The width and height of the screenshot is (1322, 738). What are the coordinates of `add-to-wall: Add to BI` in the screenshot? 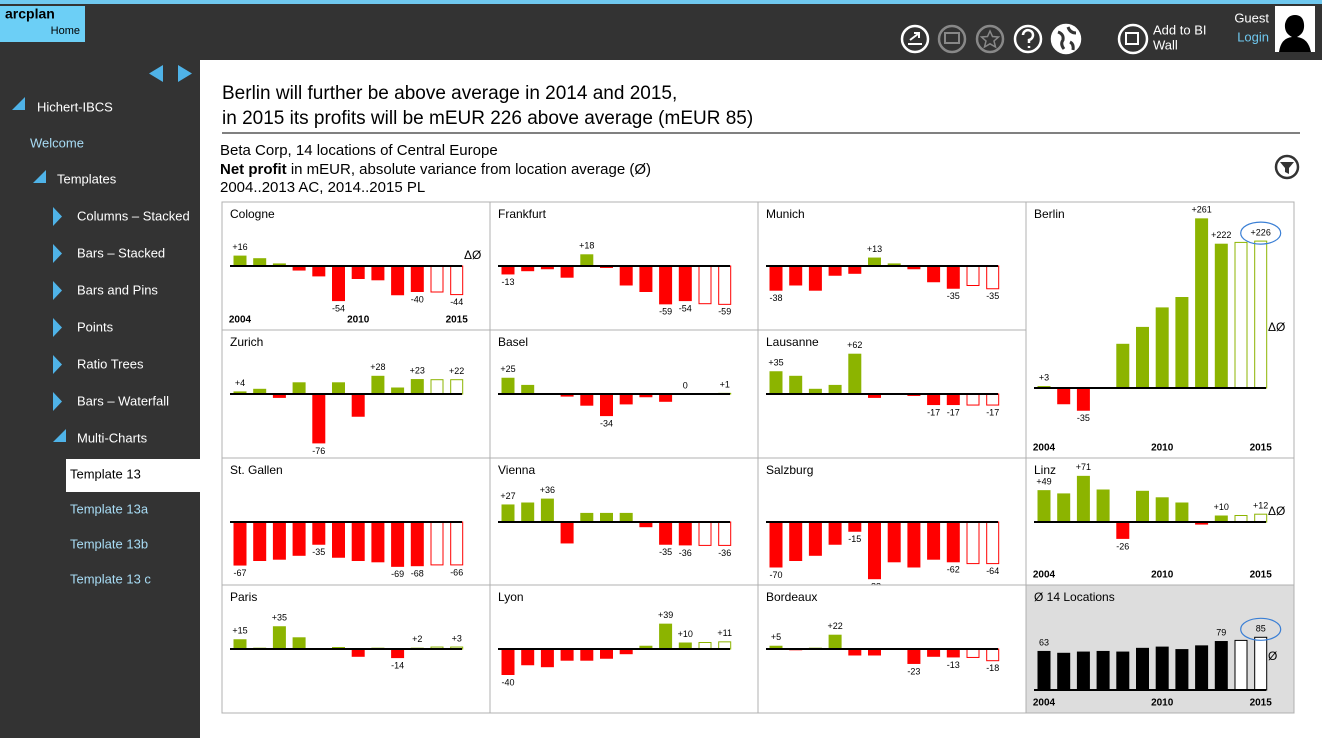 It's located at (1179, 29).